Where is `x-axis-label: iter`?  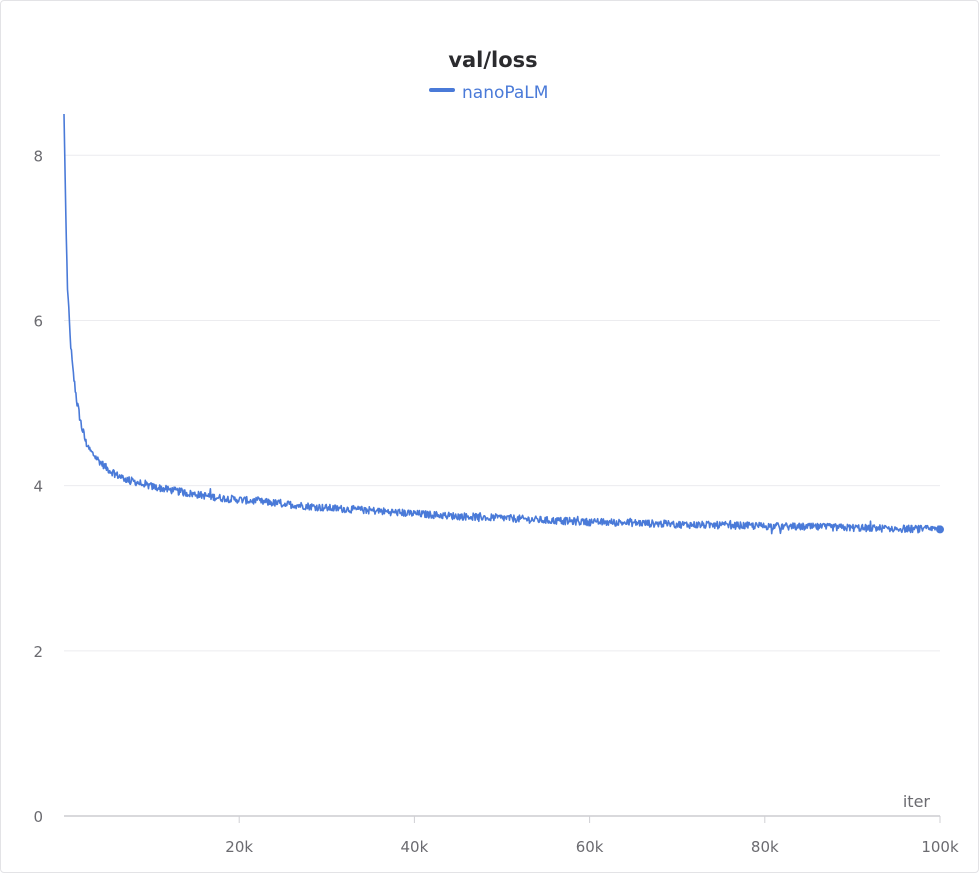 x-axis-label: iter is located at coordinates (917, 801).